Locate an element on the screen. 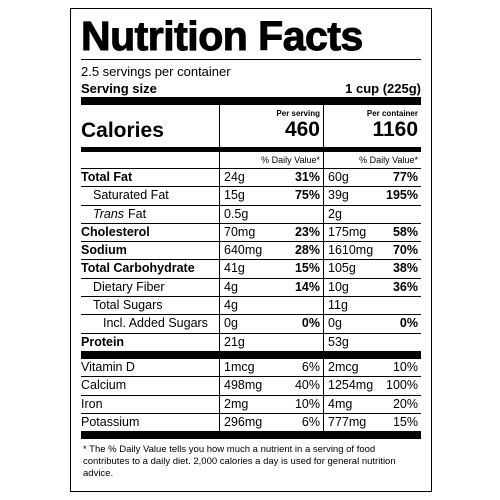 The width and height of the screenshot is (500, 500). nutrient-name-cell: Cholesterol is located at coordinates (150, 232).